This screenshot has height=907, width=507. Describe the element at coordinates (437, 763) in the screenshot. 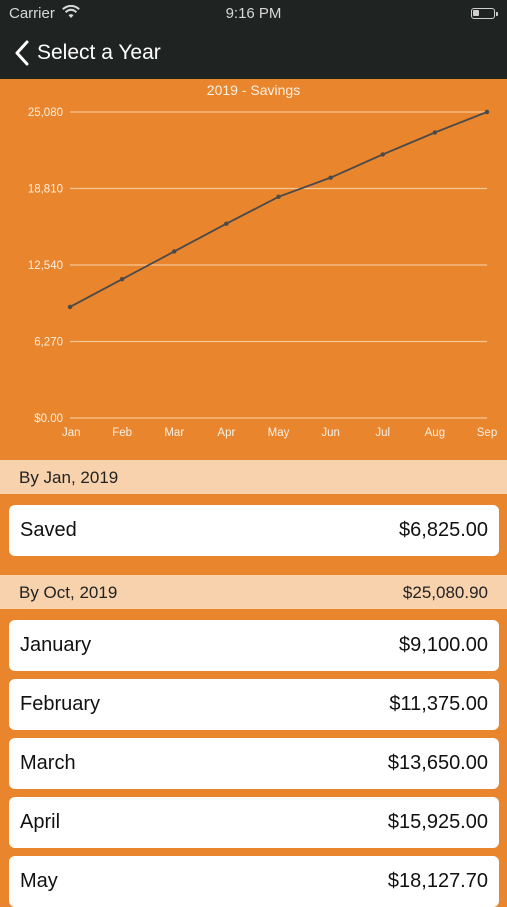

I see `row-value: $13,650.00` at that location.